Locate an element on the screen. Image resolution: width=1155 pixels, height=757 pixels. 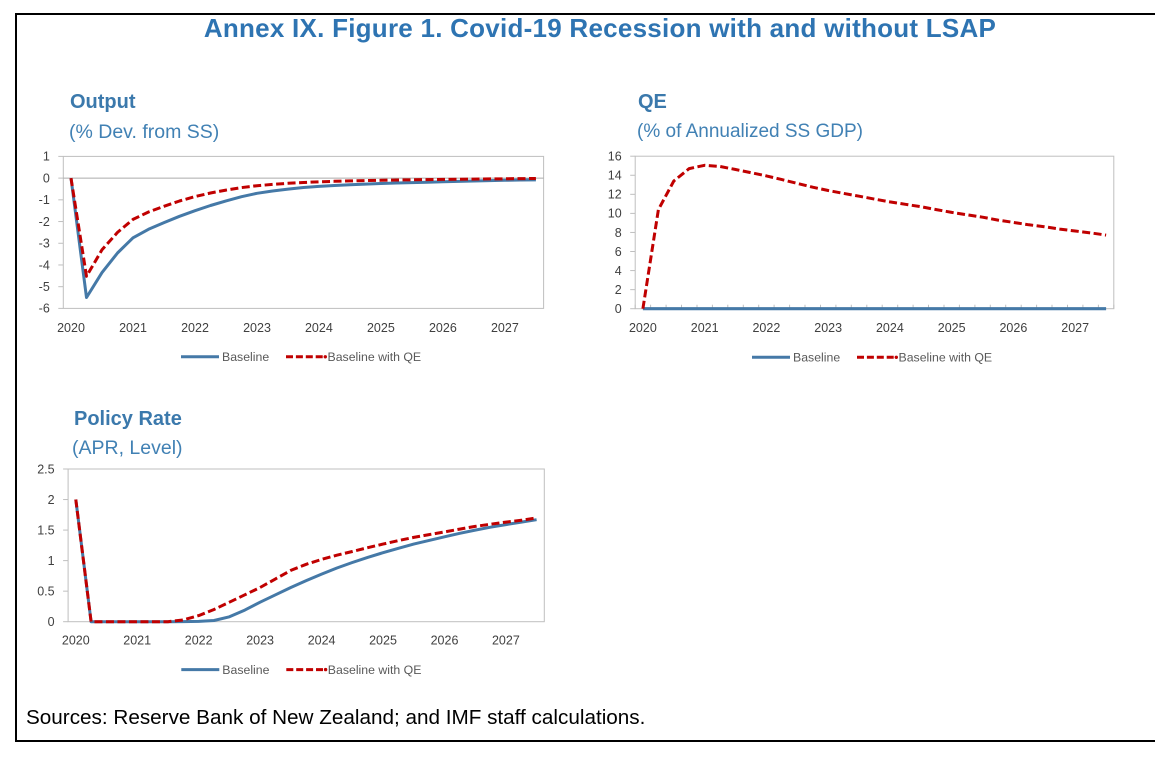
svg-text: -4 is located at coordinates (44, 265).